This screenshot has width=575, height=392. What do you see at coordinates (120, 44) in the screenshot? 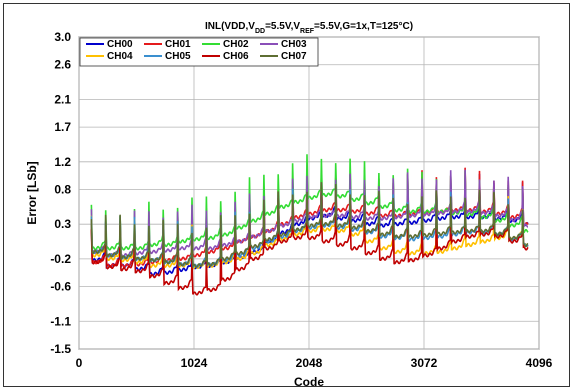
I see `legend-label: CH00` at bounding box center [120, 44].